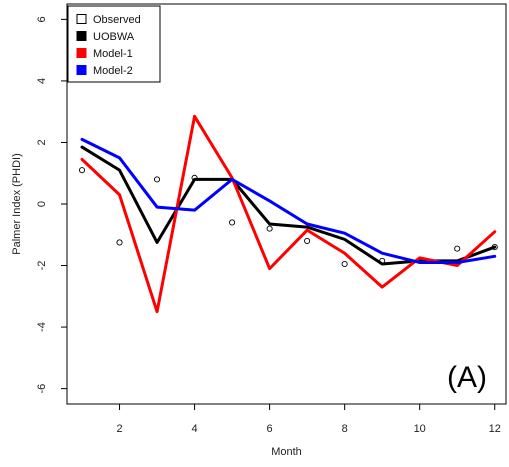 The image size is (509, 467). What do you see at coordinates (42, 266) in the screenshot?
I see `y-tick-label: -2` at bounding box center [42, 266].